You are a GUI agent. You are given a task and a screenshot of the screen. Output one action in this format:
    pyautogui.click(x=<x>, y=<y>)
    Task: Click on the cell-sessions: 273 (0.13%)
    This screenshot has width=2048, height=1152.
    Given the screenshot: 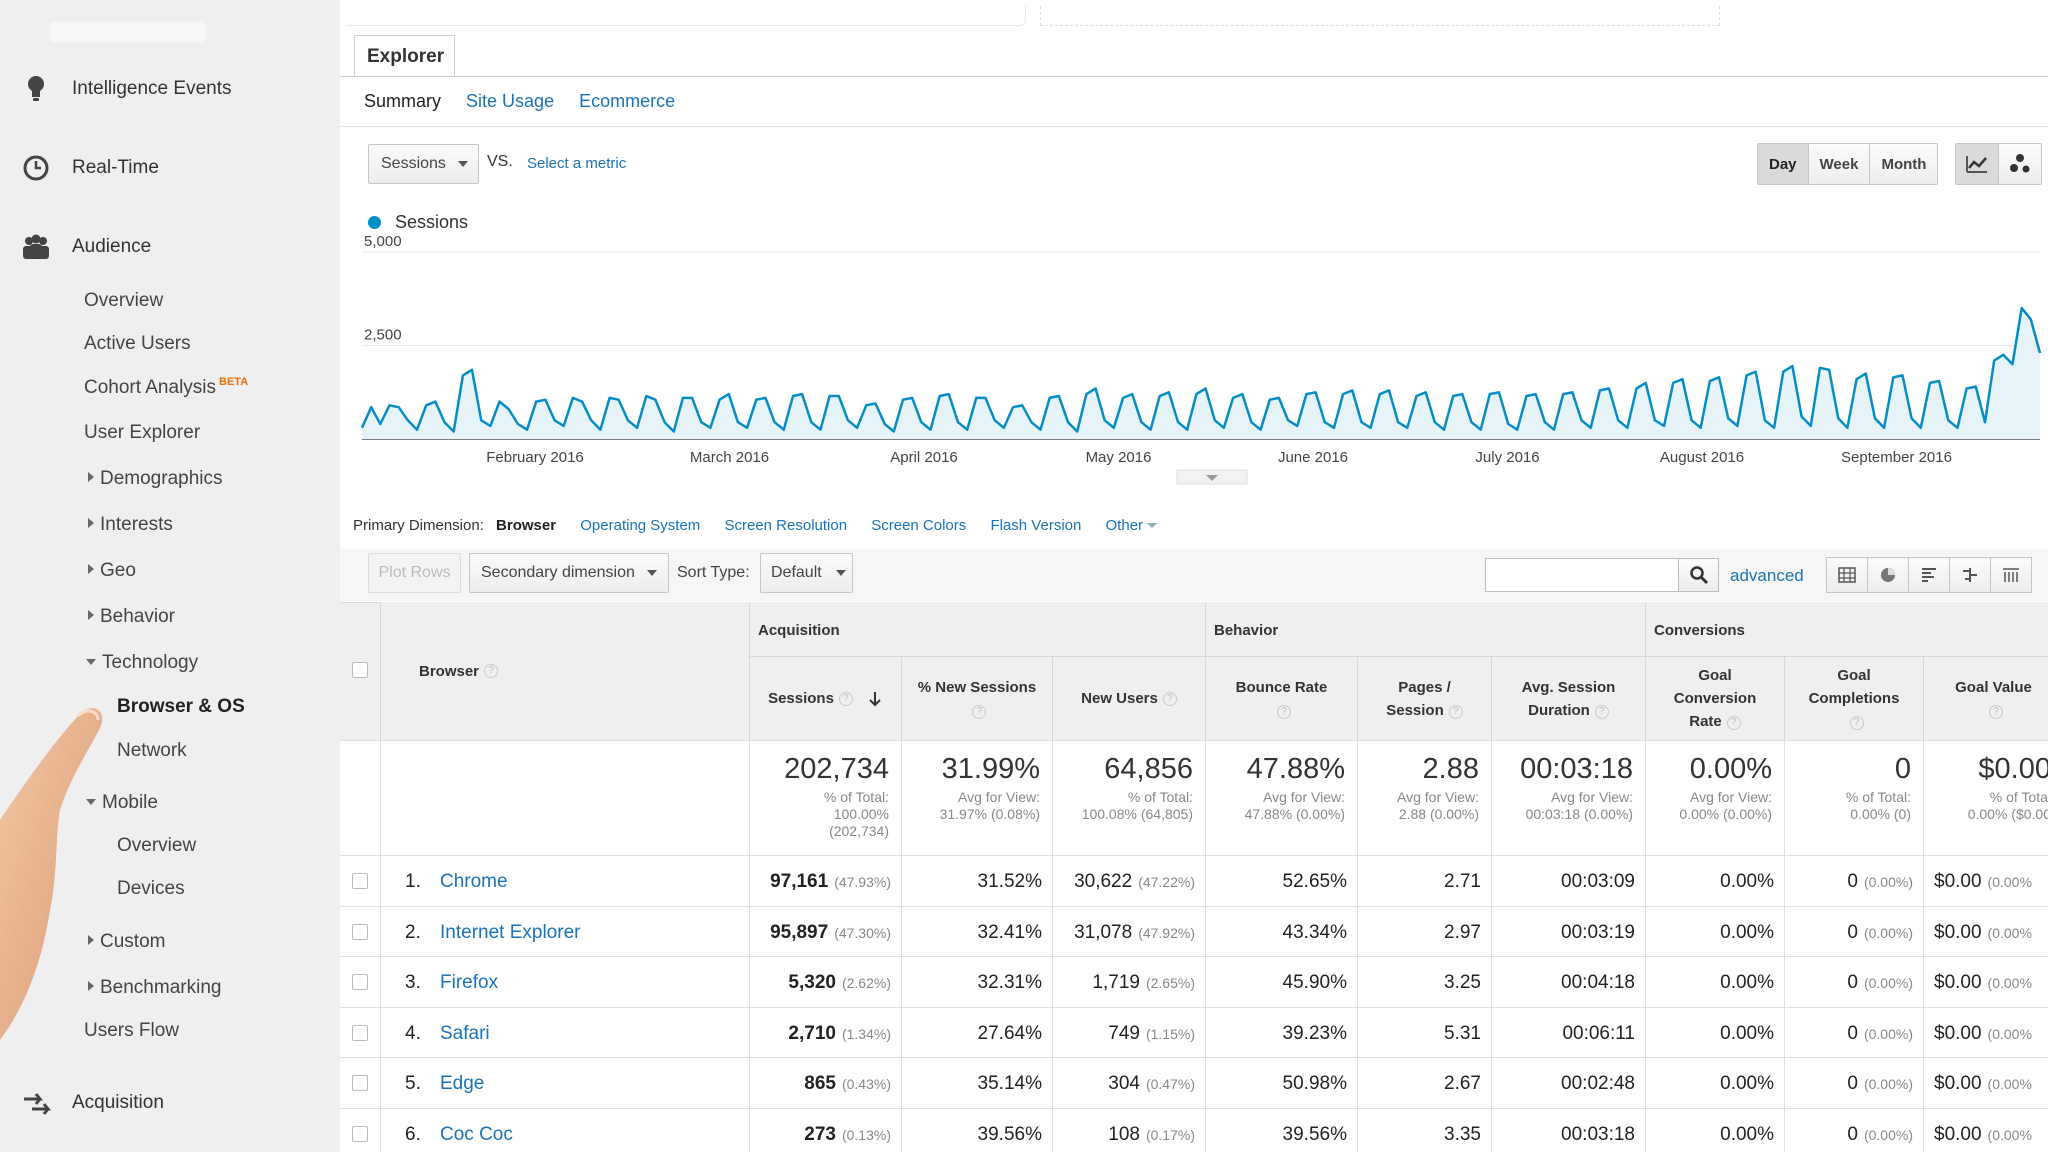 What is the action you would take?
    pyautogui.click(x=825, y=1130)
    